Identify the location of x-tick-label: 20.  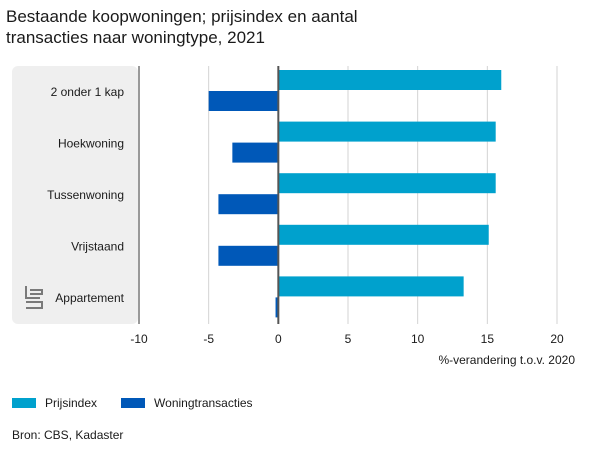
(557, 339).